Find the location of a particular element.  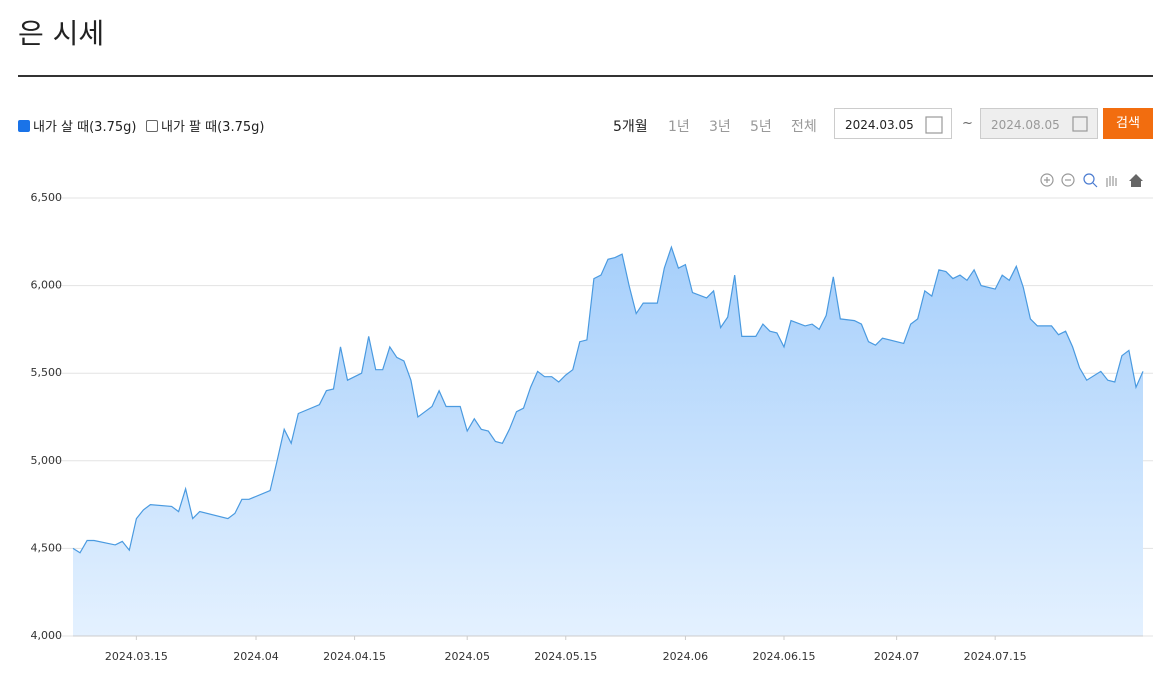

zoom-in is located at coordinates (1047, 180).